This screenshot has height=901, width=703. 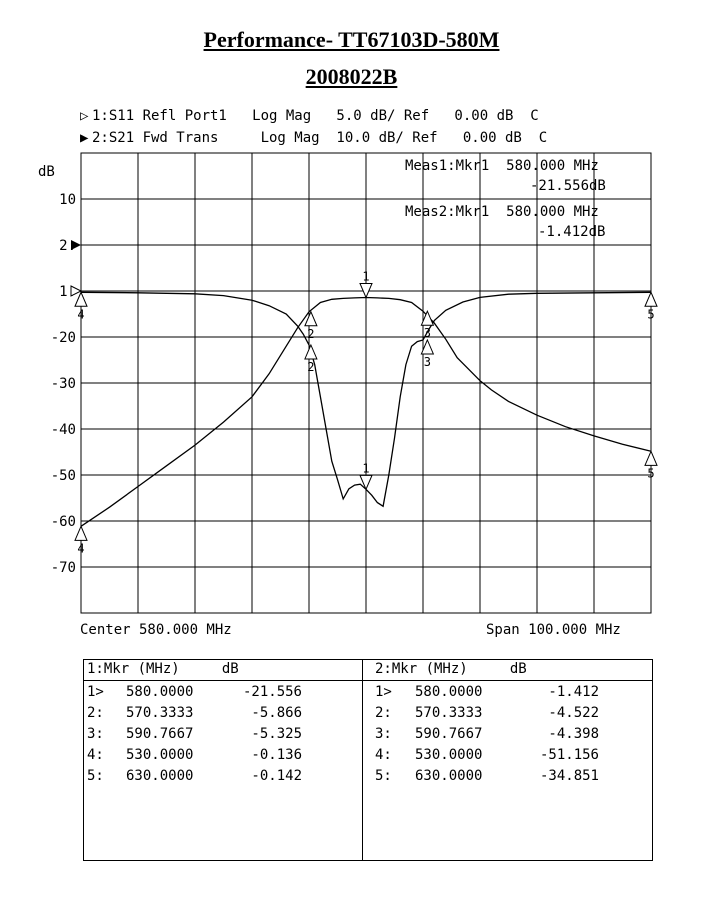 I want to click on marker-3-trace2-icon: 3, so click(x=427, y=324).